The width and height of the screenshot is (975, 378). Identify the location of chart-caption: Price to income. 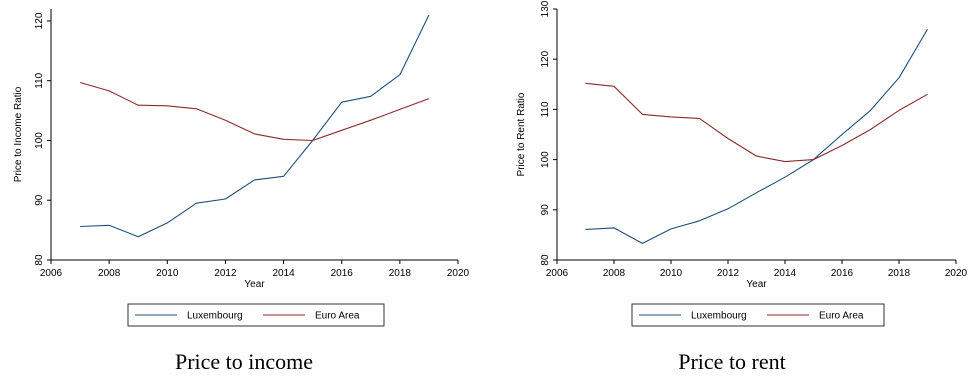
(244, 361).